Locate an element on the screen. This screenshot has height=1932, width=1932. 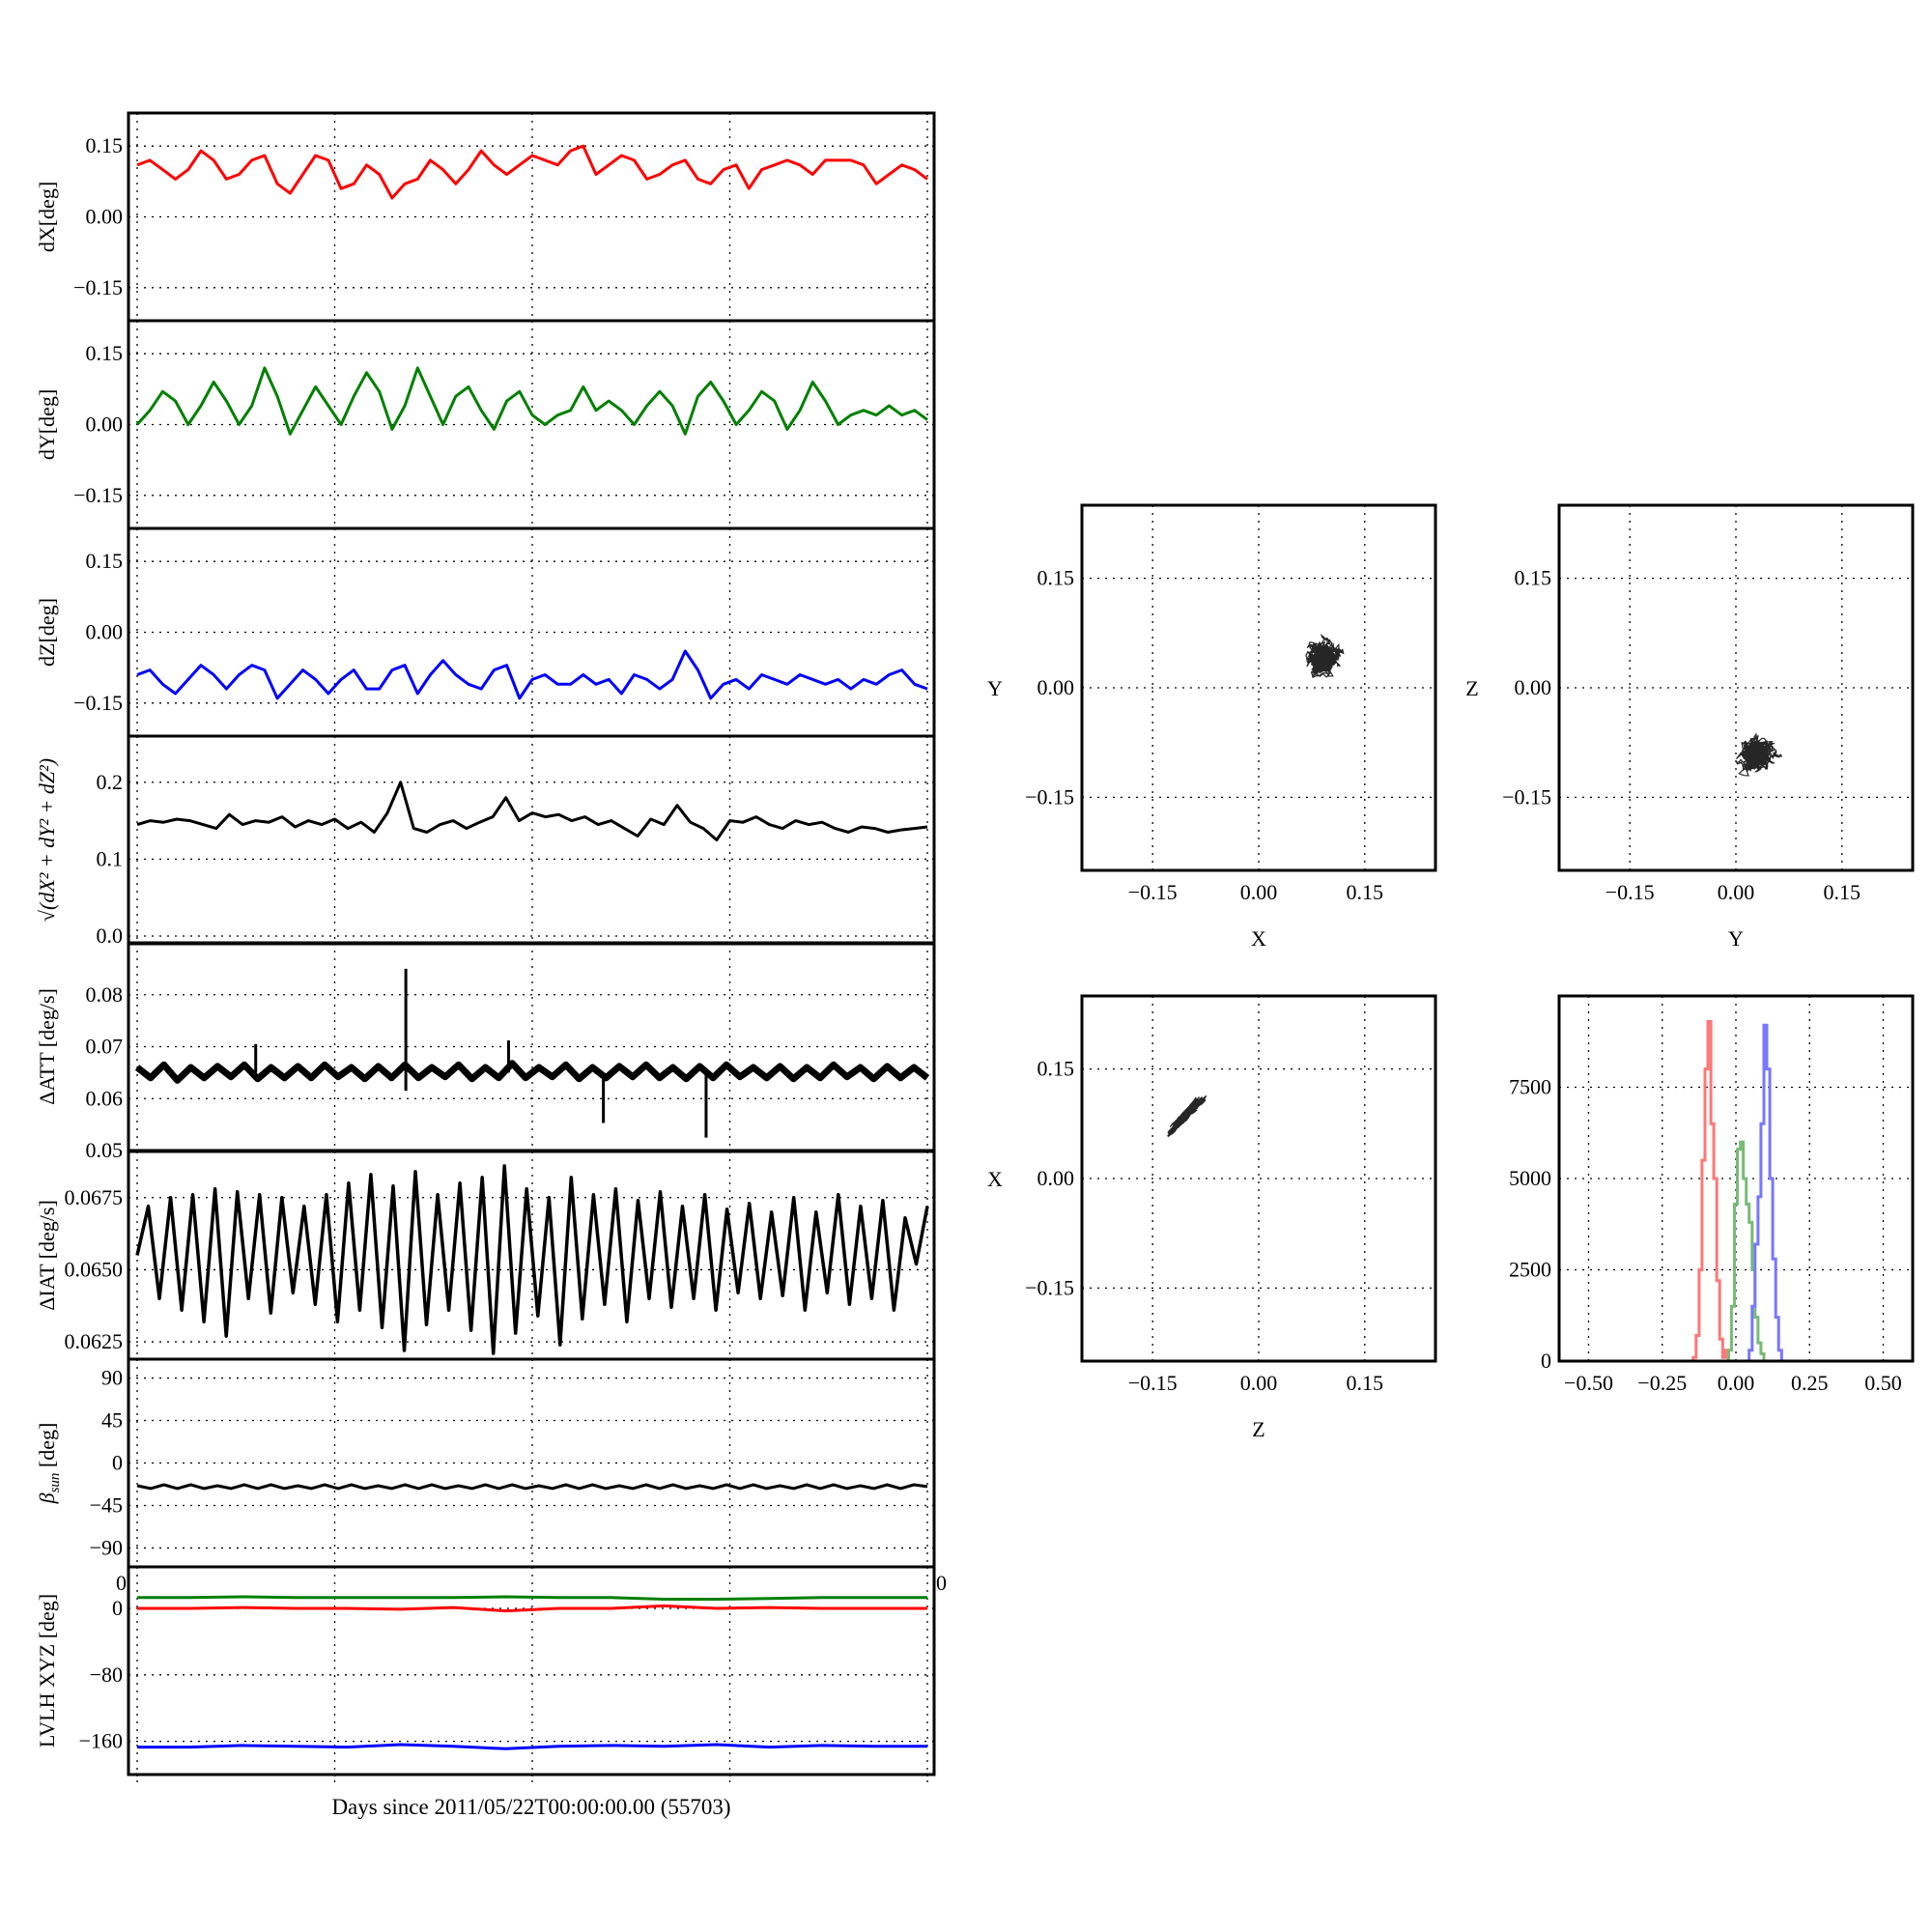
y-axis-label: LVLH XYZ [deg] is located at coordinates (47, 1670).